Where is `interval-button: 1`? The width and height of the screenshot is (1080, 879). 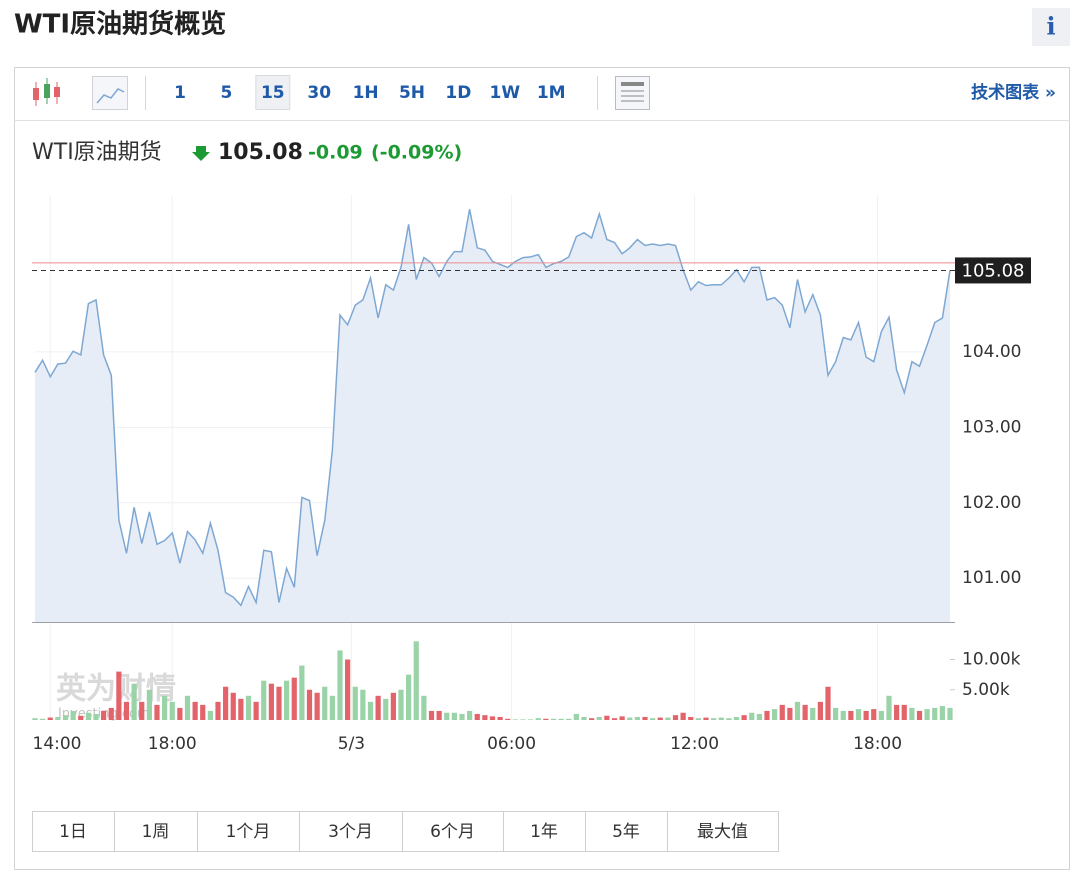
interval-button: 1 is located at coordinates (180, 93).